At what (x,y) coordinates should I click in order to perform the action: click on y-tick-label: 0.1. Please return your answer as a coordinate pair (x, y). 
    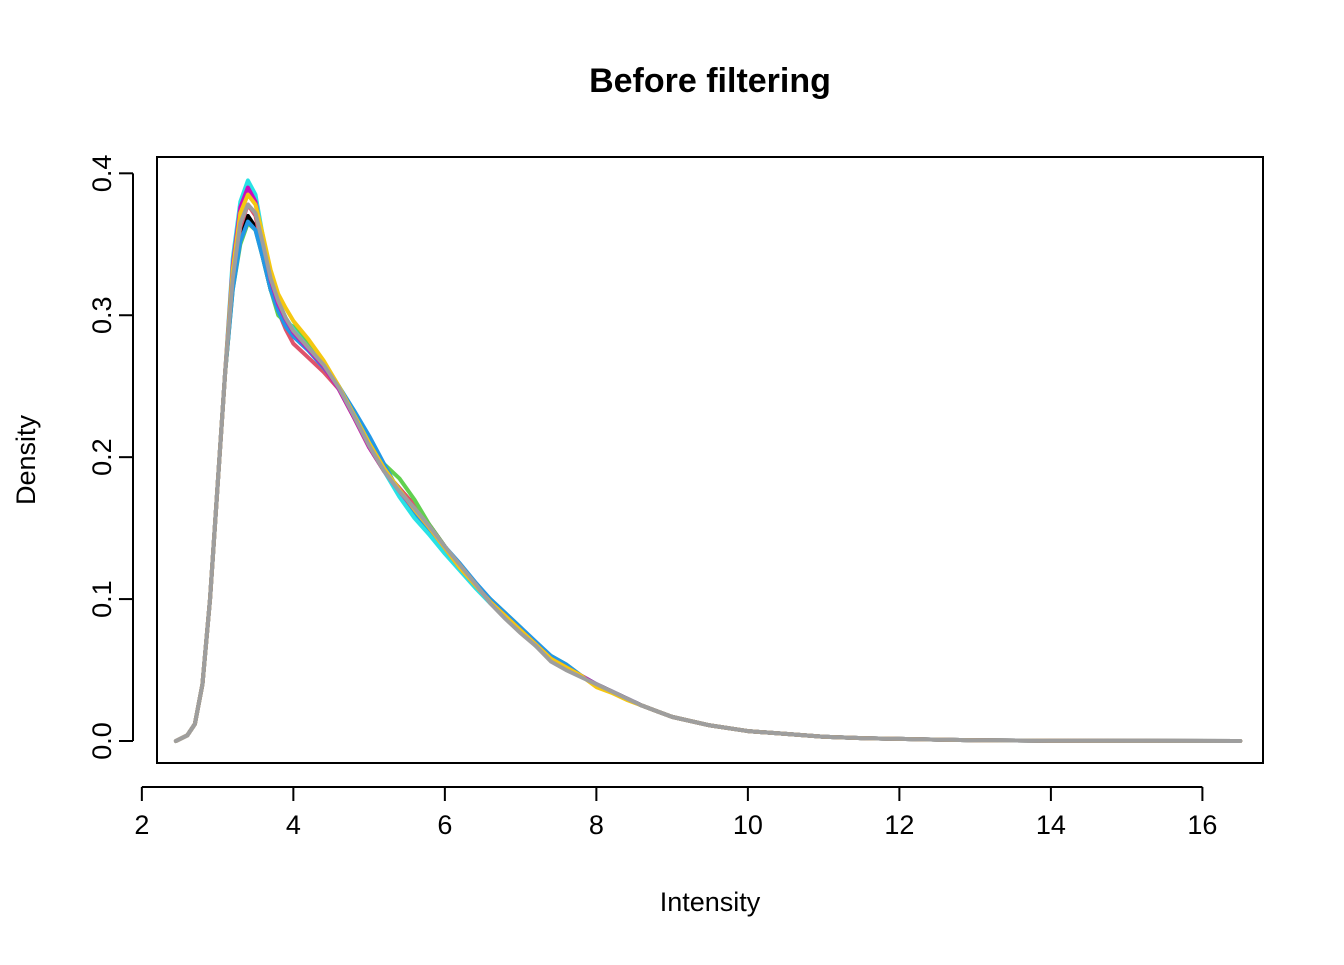
    Looking at the image, I should click on (102, 599).